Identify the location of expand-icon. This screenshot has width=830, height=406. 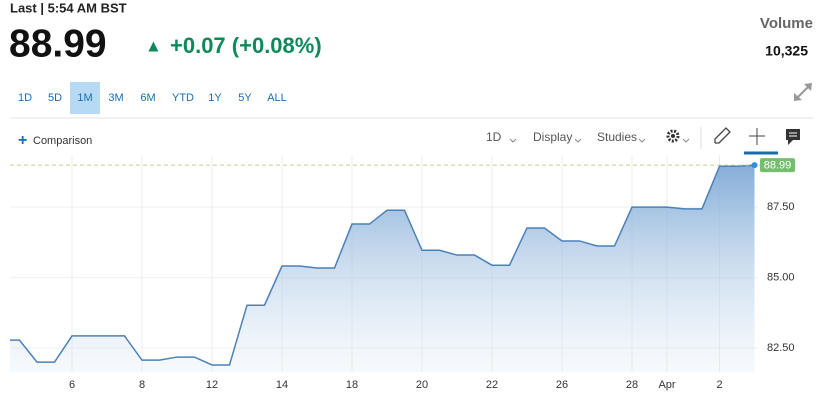
(803, 92).